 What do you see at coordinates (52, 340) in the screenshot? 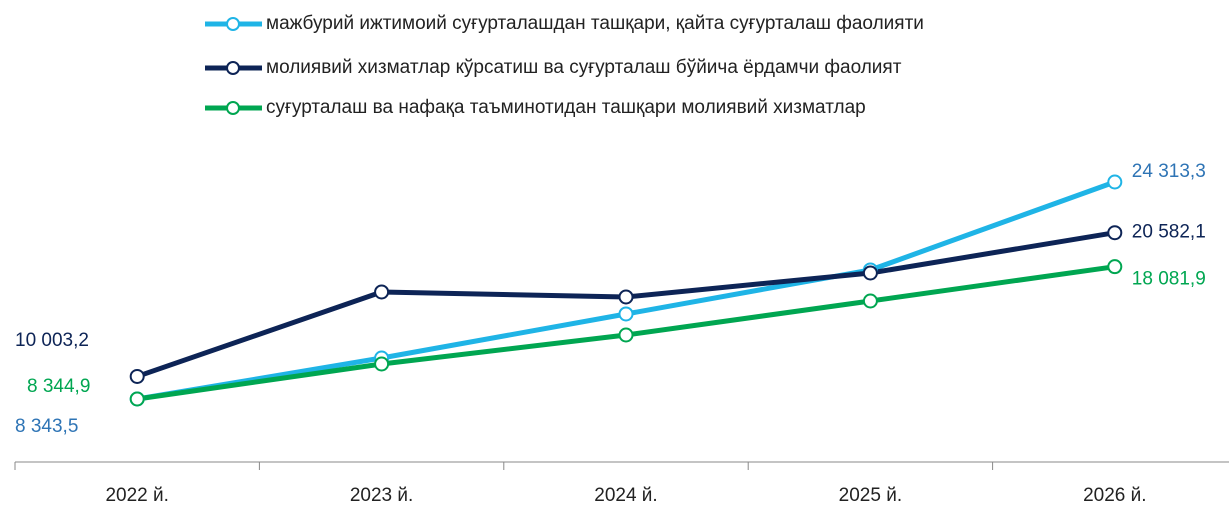
I see `data-label: 10 003,2` at bounding box center [52, 340].